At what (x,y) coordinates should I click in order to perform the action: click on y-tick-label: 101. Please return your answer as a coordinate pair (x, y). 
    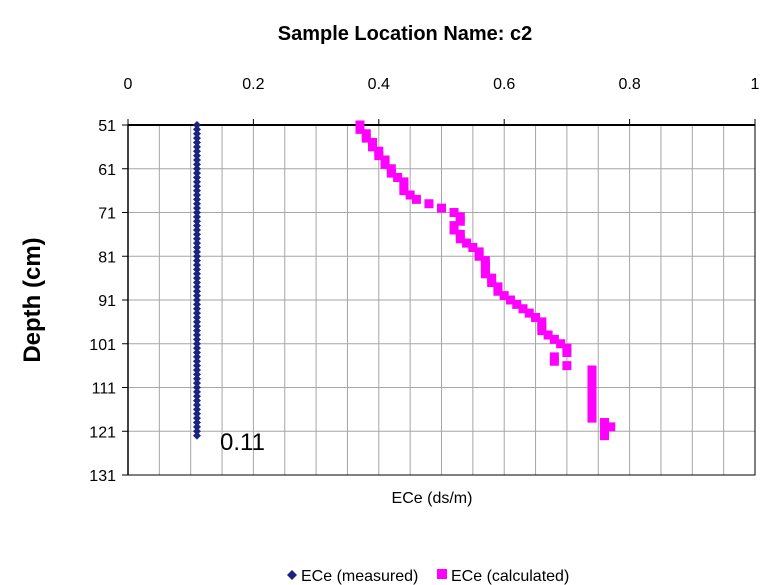
    Looking at the image, I should click on (102, 345).